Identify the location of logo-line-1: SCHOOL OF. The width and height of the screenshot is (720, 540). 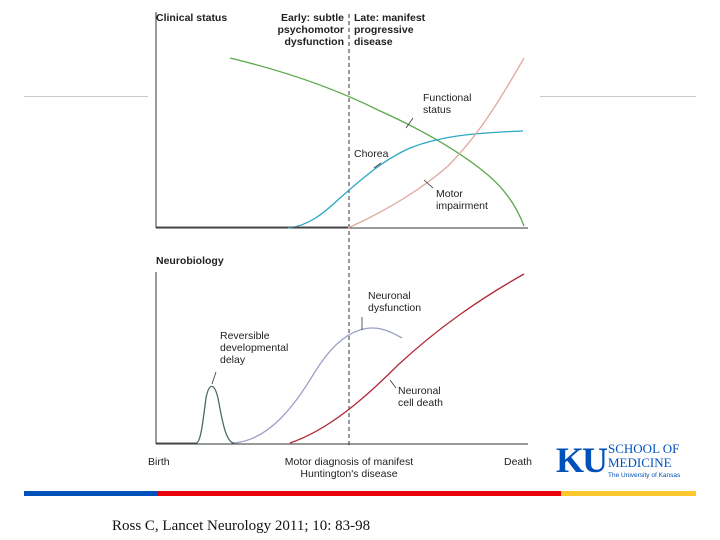
(644, 448).